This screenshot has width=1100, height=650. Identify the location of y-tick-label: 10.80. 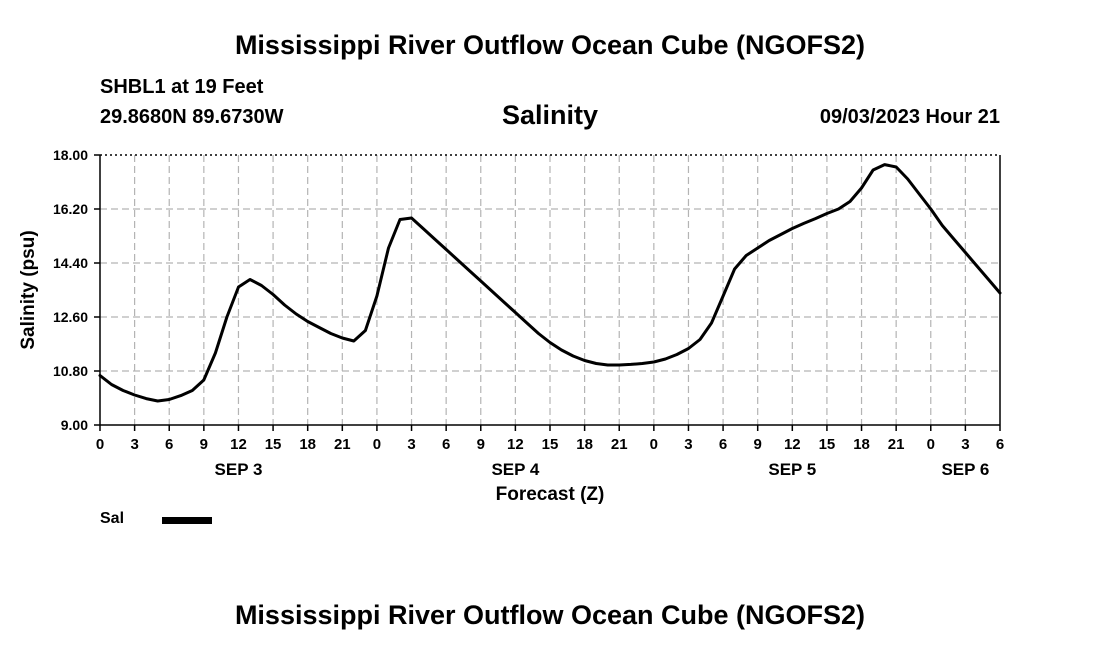
(70, 371).